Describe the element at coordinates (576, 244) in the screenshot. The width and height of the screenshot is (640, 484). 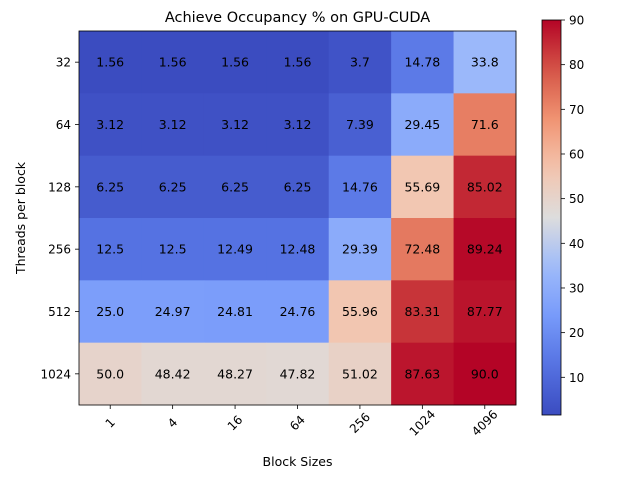
I see `colorbar-tick-label: 40` at that location.